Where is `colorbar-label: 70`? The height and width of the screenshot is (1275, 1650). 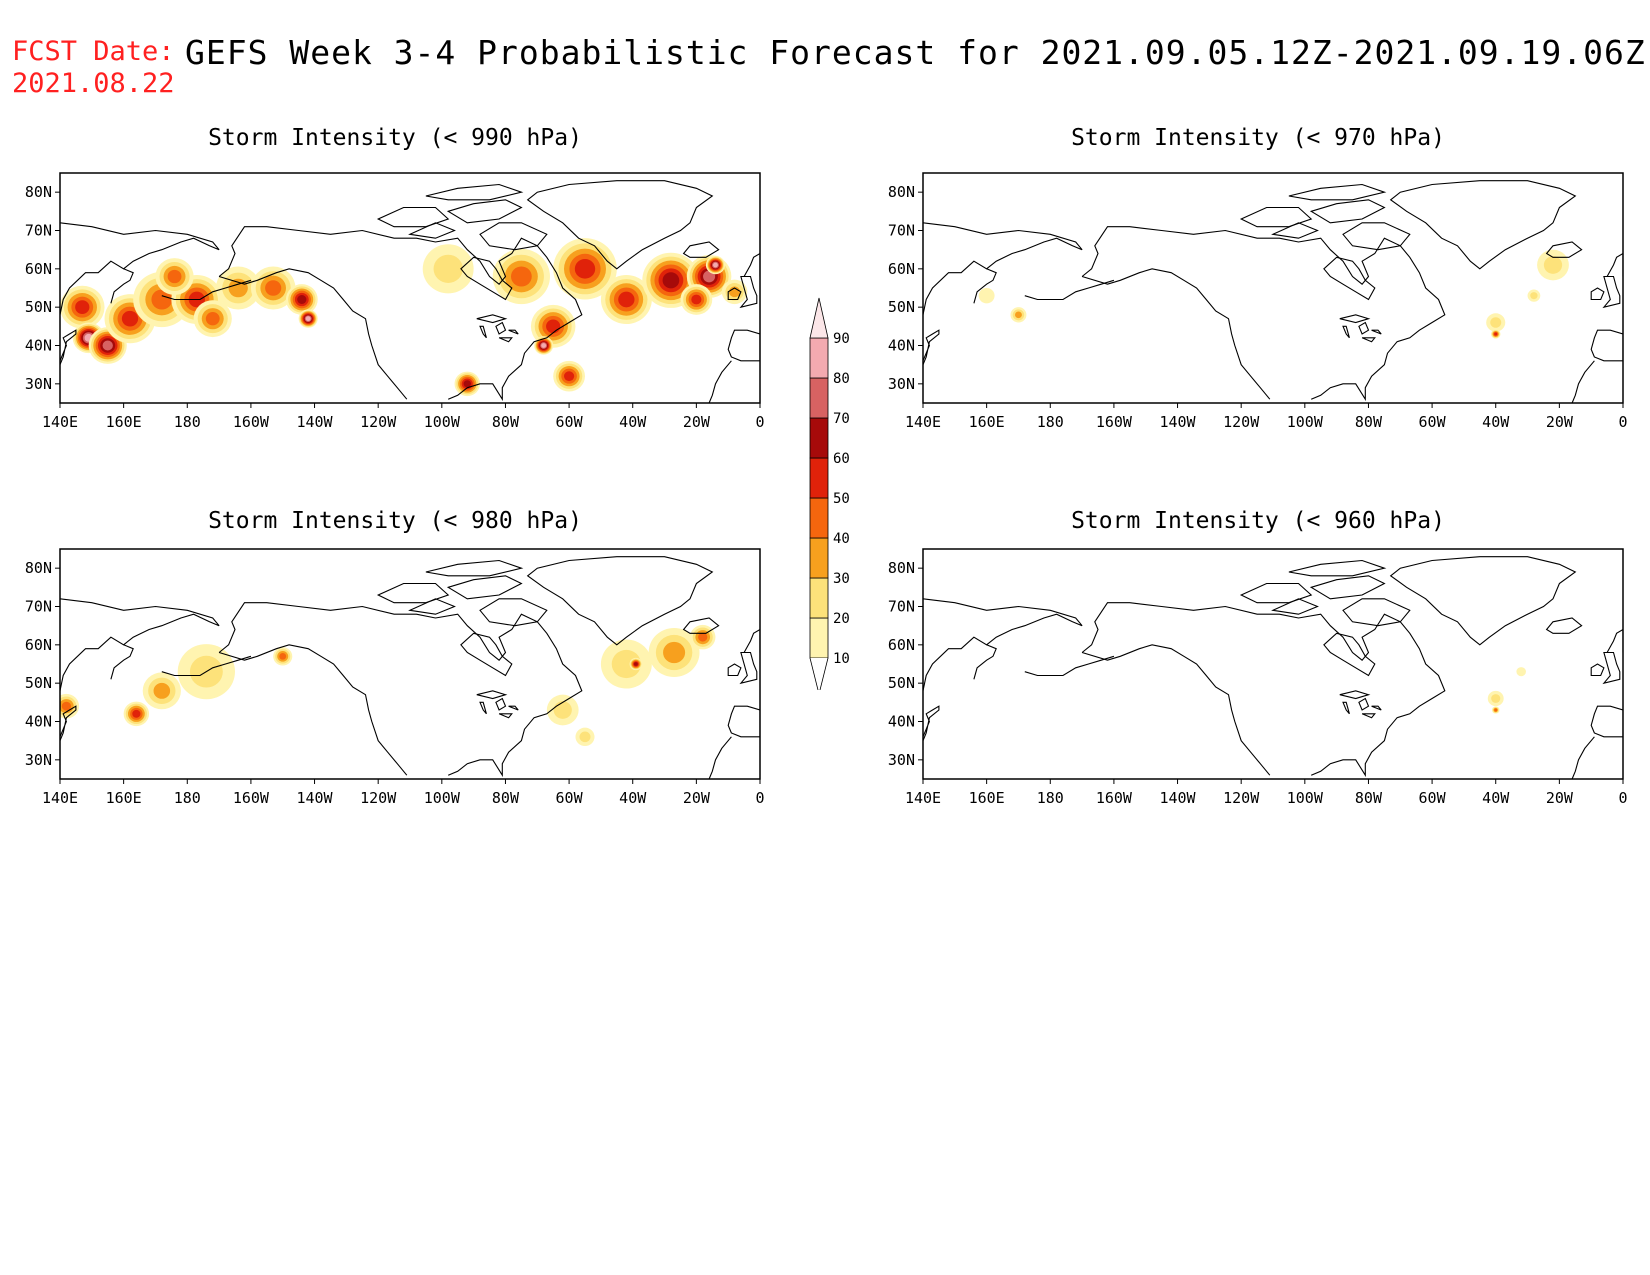 colorbar-label: 70 is located at coordinates (841, 419).